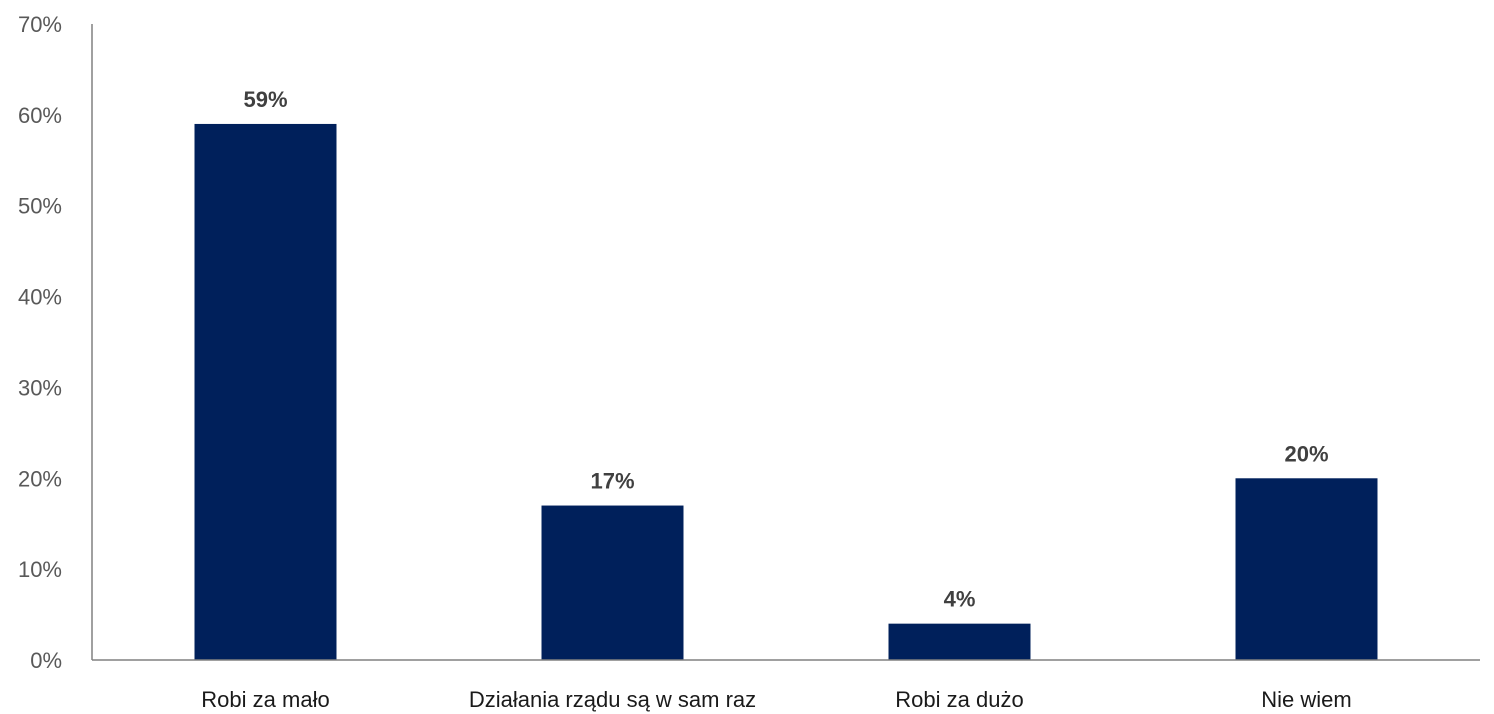 Image resolution: width=1494 pixels, height=714 pixels. What do you see at coordinates (612, 481) in the screenshot?
I see `data-label: 17%` at bounding box center [612, 481].